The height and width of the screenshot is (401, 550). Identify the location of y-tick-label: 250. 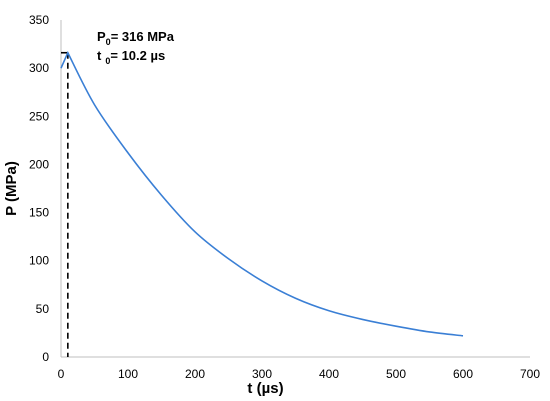
(39, 116).